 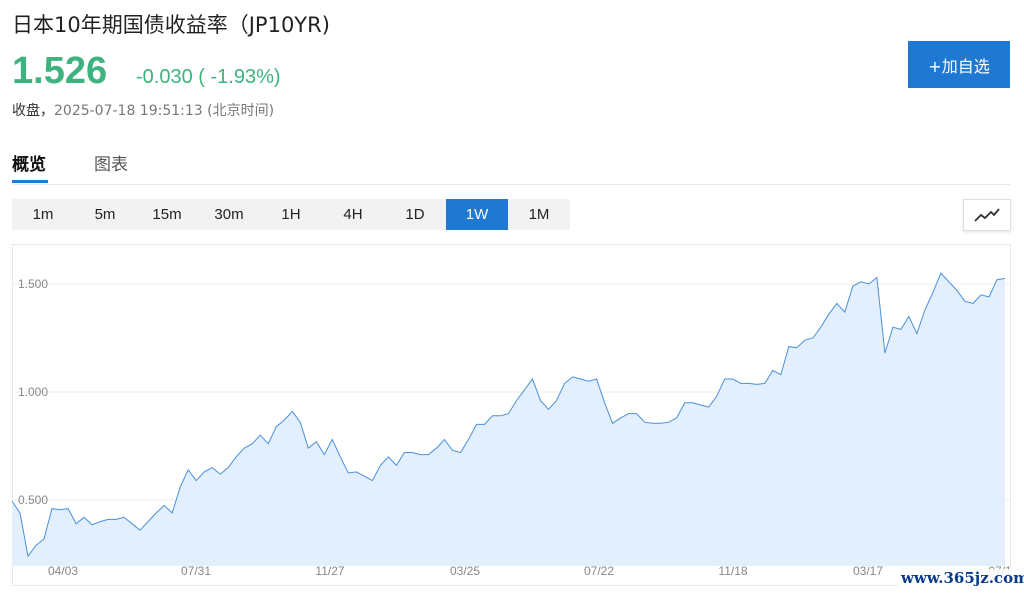 I want to click on time-range-selector: 1m 5m 15m 30m 1H 4H 1D 1W 1M, so click(x=291, y=214).